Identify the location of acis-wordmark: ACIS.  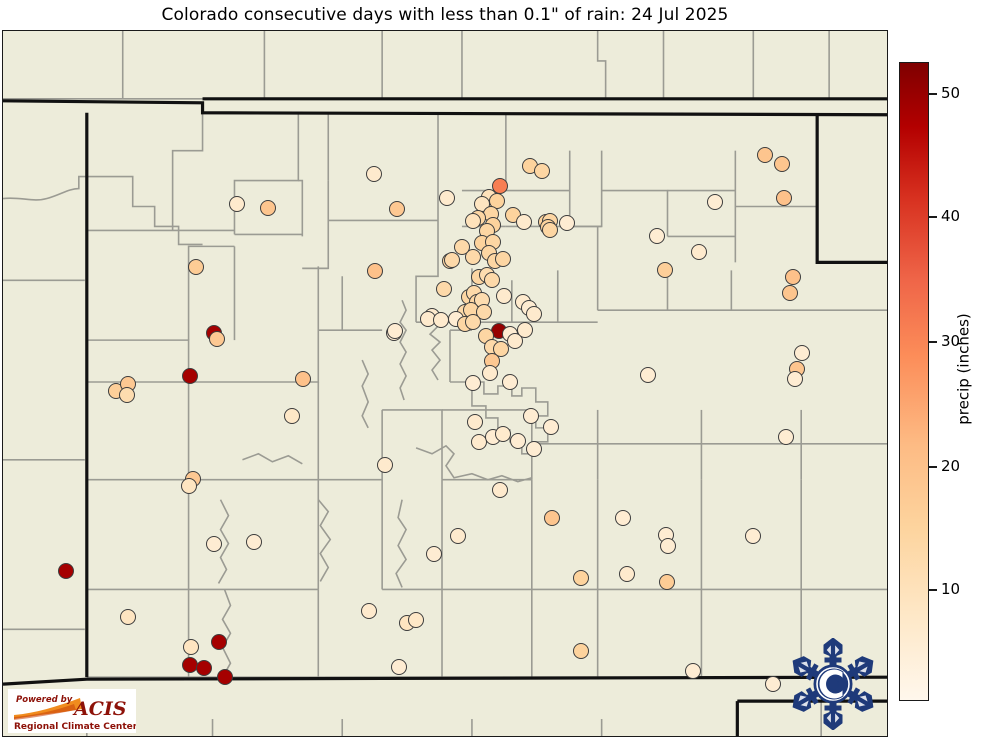
(99, 709).